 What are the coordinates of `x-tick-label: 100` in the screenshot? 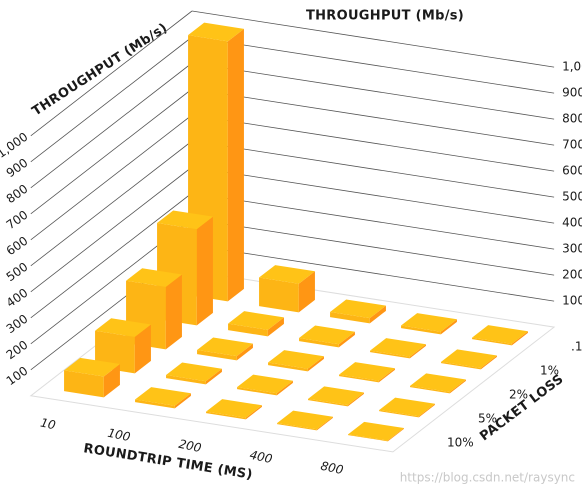 It's located at (119, 435).